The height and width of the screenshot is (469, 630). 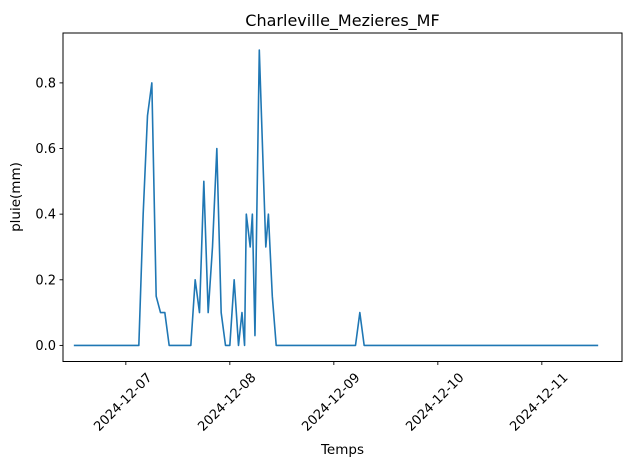 I want to click on y-axis-ticks: 0.0 0.2 0.4 0.6 0.8, so click(x=49, y=215).